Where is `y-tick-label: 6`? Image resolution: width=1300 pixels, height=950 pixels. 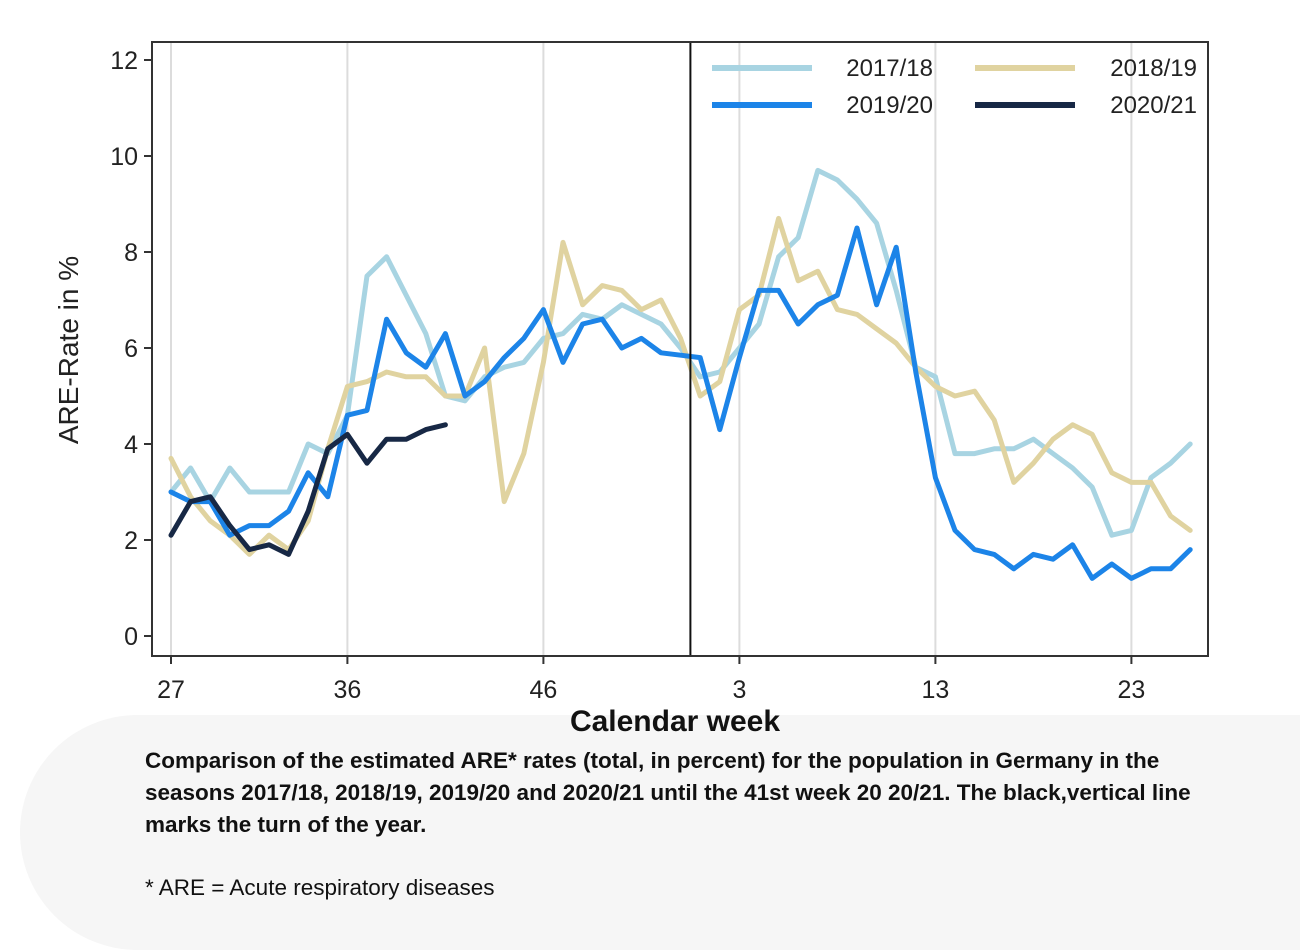
y-tick-label: 6 is located at coordinates (131, 349).